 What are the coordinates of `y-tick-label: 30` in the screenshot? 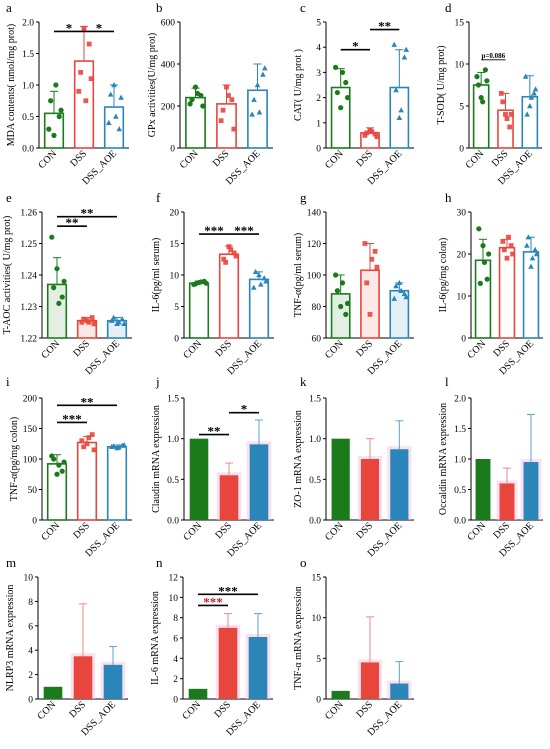 It's located at (462, 214).